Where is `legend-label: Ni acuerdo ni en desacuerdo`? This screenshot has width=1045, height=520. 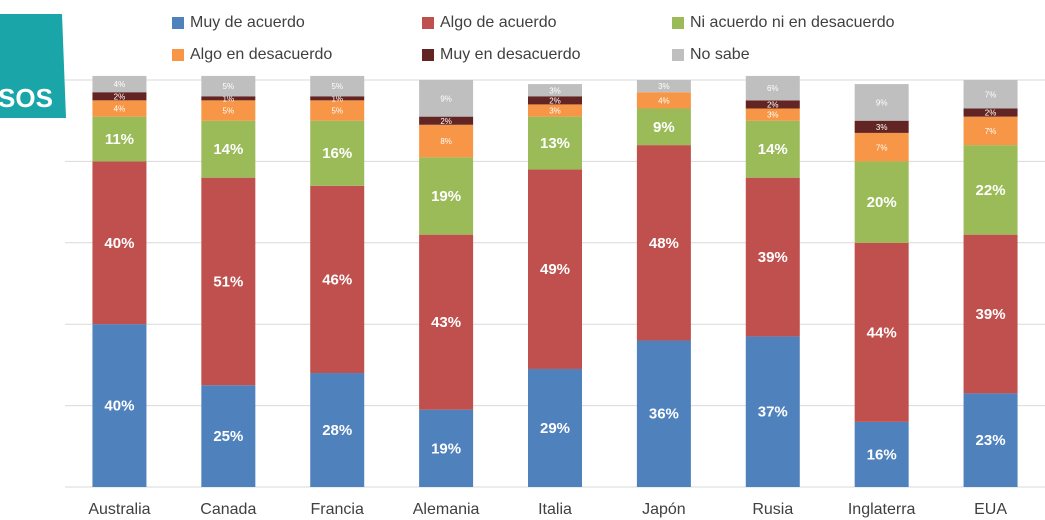
legend-label: Ni acuerdo ni en desacuerdo is located at coordinates (792, 22).